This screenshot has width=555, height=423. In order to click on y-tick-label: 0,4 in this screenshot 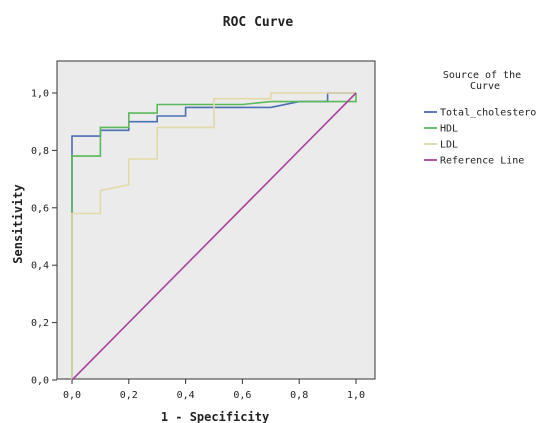, I will do `click(40, 266)`.